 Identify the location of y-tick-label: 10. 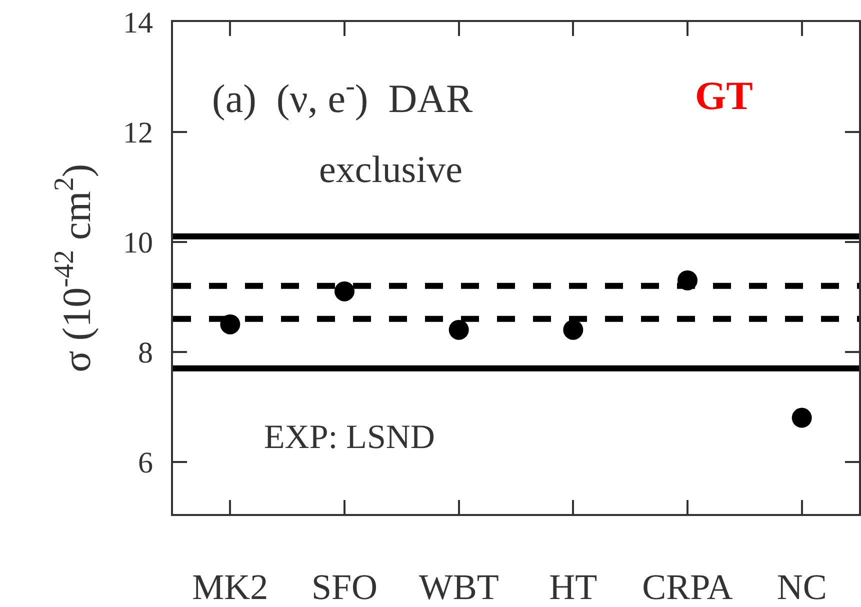
(138, 243).